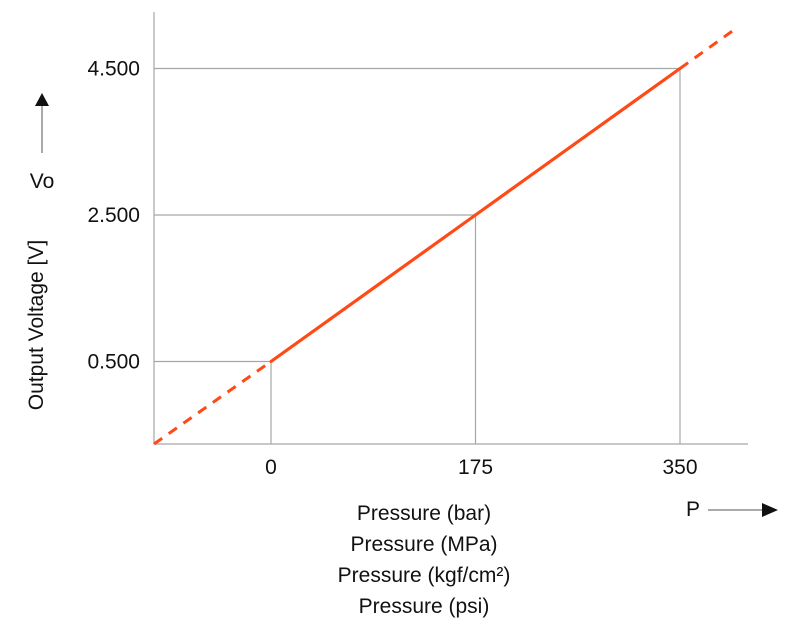  What do you see at coordinates (113, 69) in the screenshot?
I see `y-tick-label: 4.500` at bounding box center [113, 69].